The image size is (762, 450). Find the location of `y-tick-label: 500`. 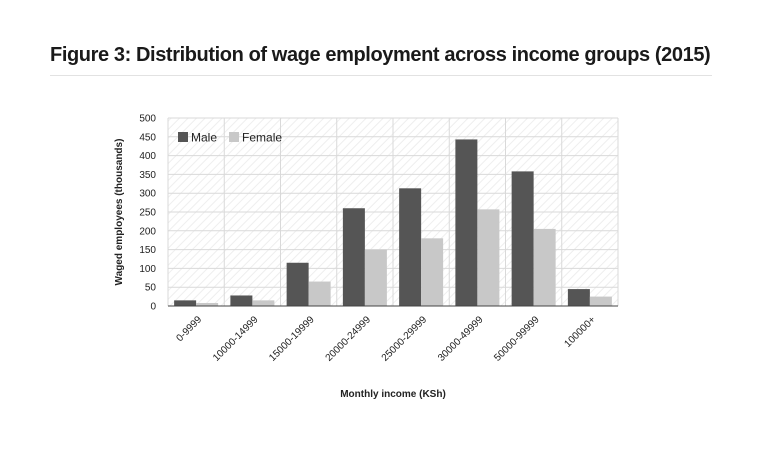

y-tick-label: 500 is located at coordinates (147, 119).